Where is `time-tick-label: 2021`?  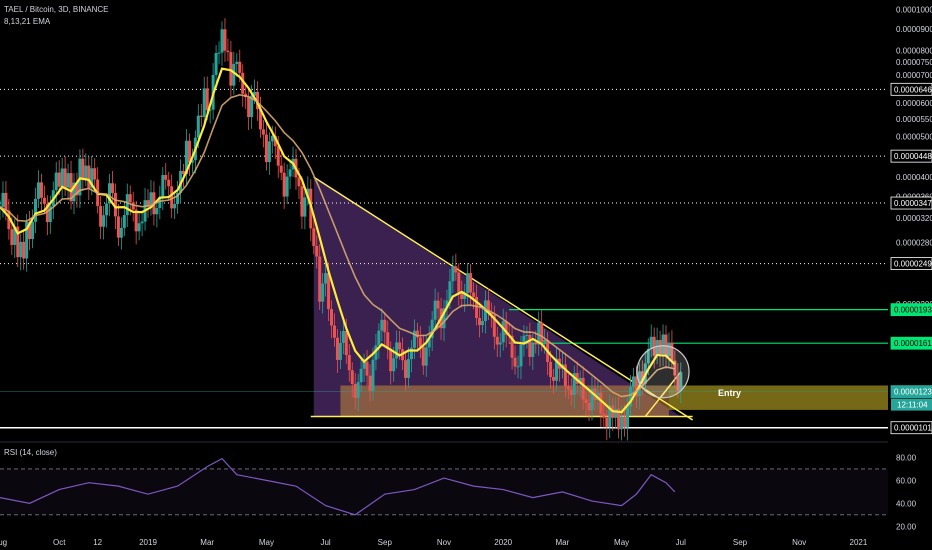 time-tick-label: 2021 is located at coordinates (859, 542).